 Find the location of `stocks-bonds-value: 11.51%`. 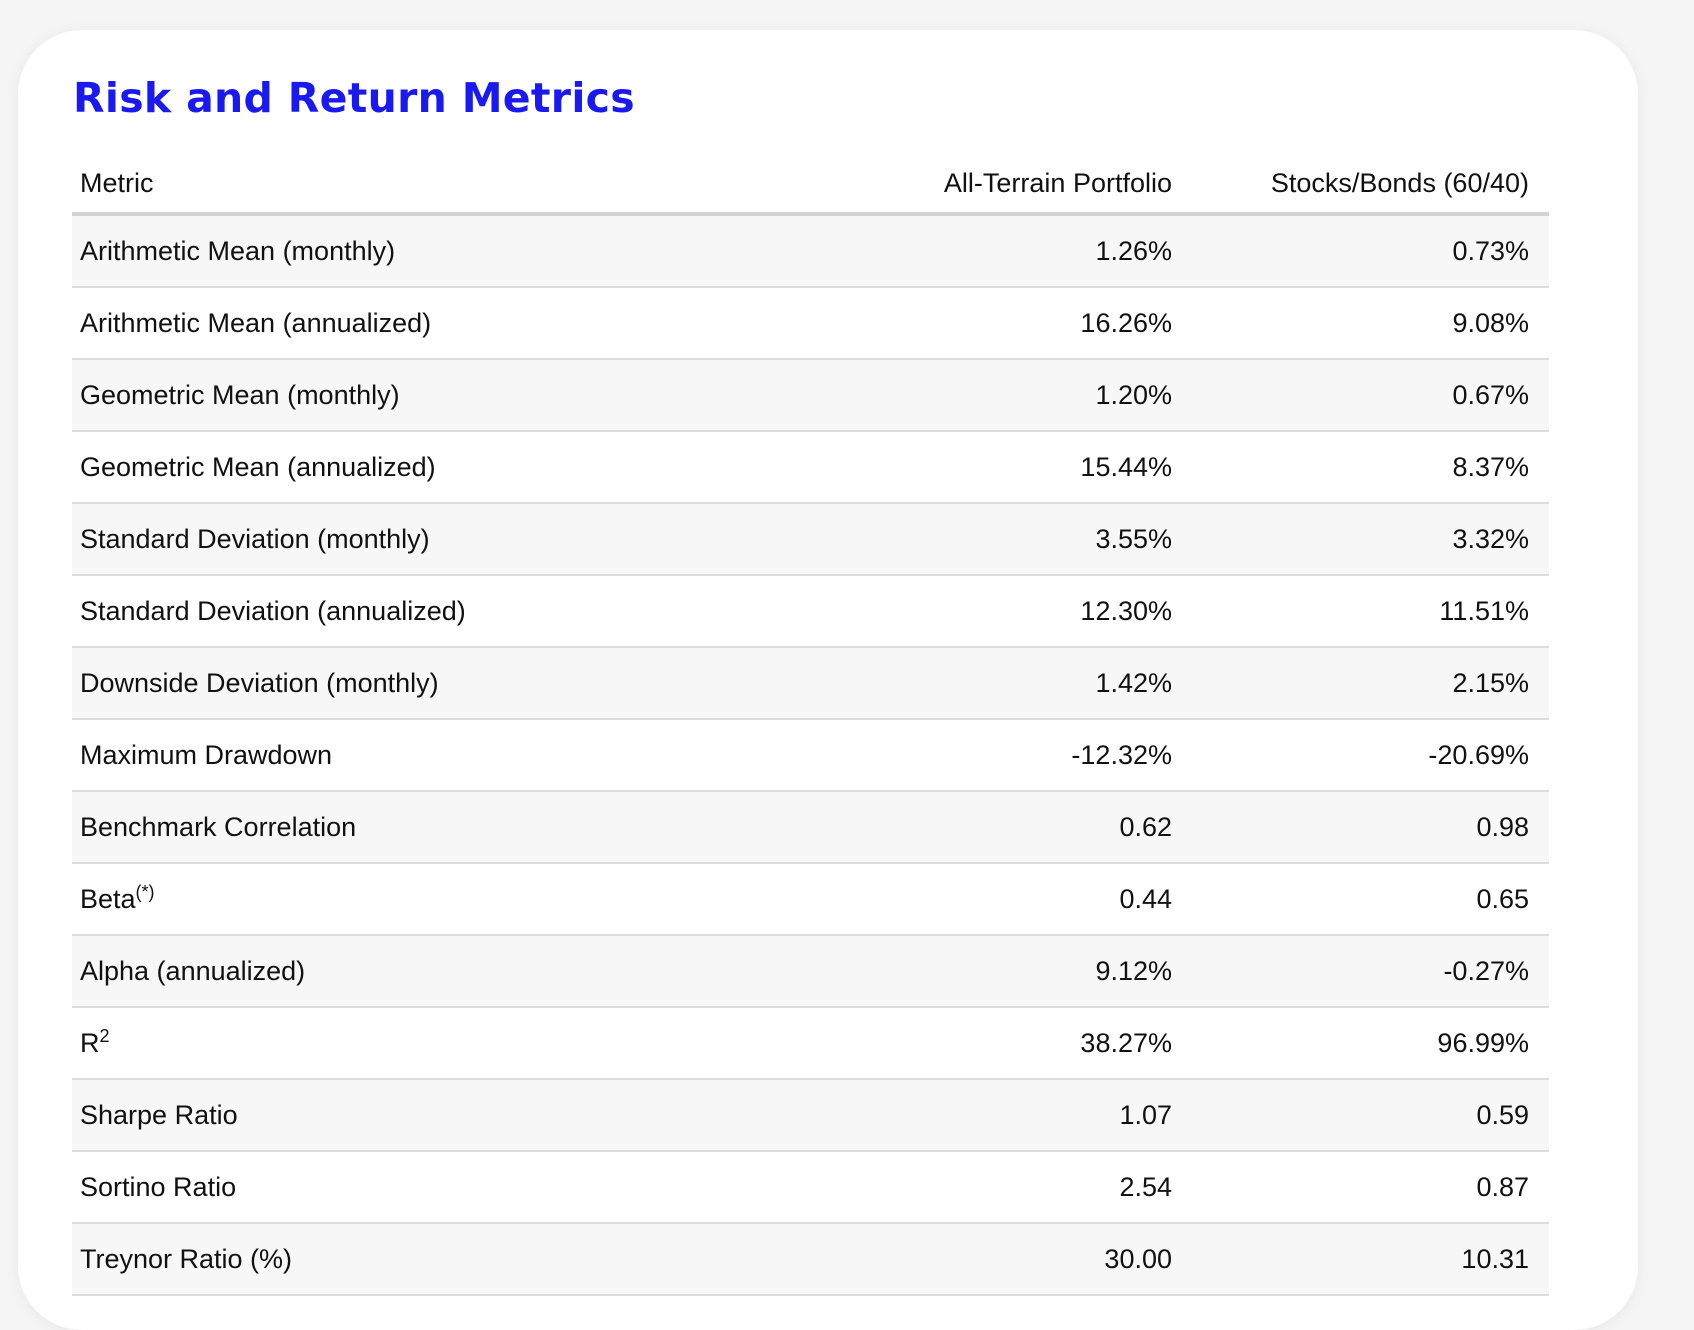

stocks-bonds-value: 11.51% is located at coordinates (1370, 611).